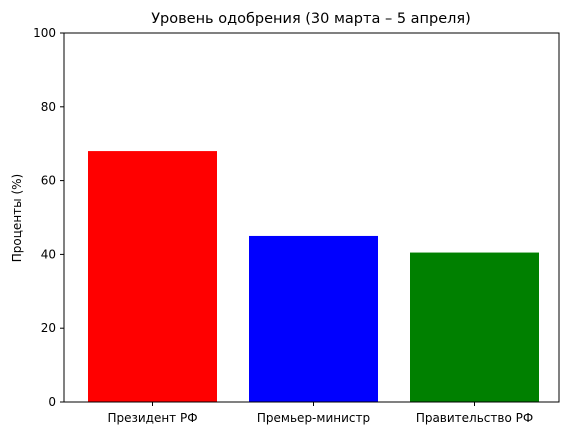 The height and width of the screenshot is (435, 571). What do you see at coordinates (48, 181) in the screenshot?
I see `y-tick-label: 60` at bounding box center [48, 181].